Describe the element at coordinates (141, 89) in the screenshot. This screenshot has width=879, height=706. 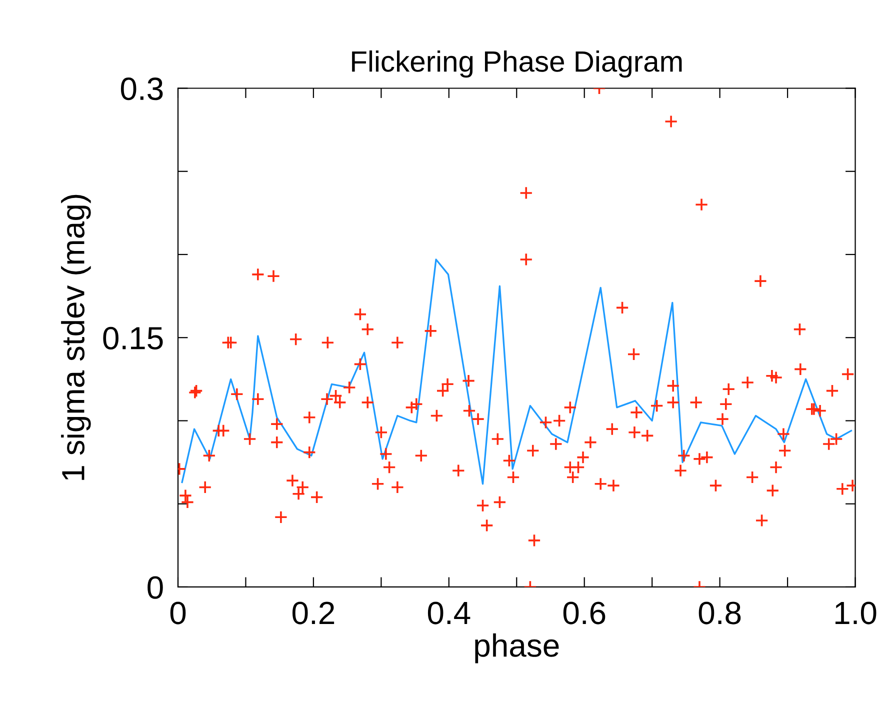
I see `y-tick-label: 0.3` at that location.